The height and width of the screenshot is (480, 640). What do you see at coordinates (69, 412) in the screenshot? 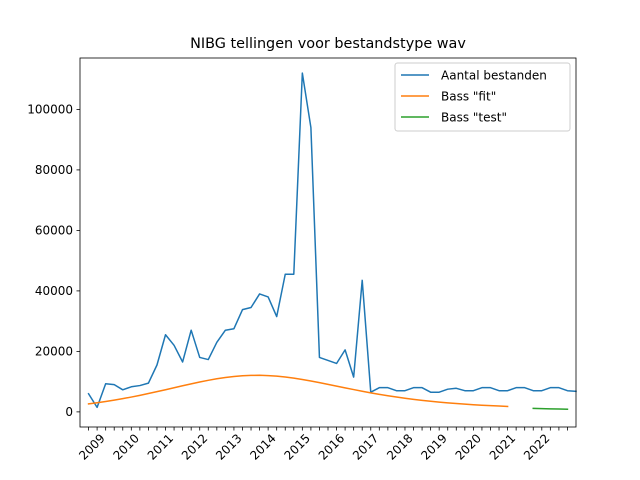
I see `y-tick-label: 0` at bounding box center [69, 412].